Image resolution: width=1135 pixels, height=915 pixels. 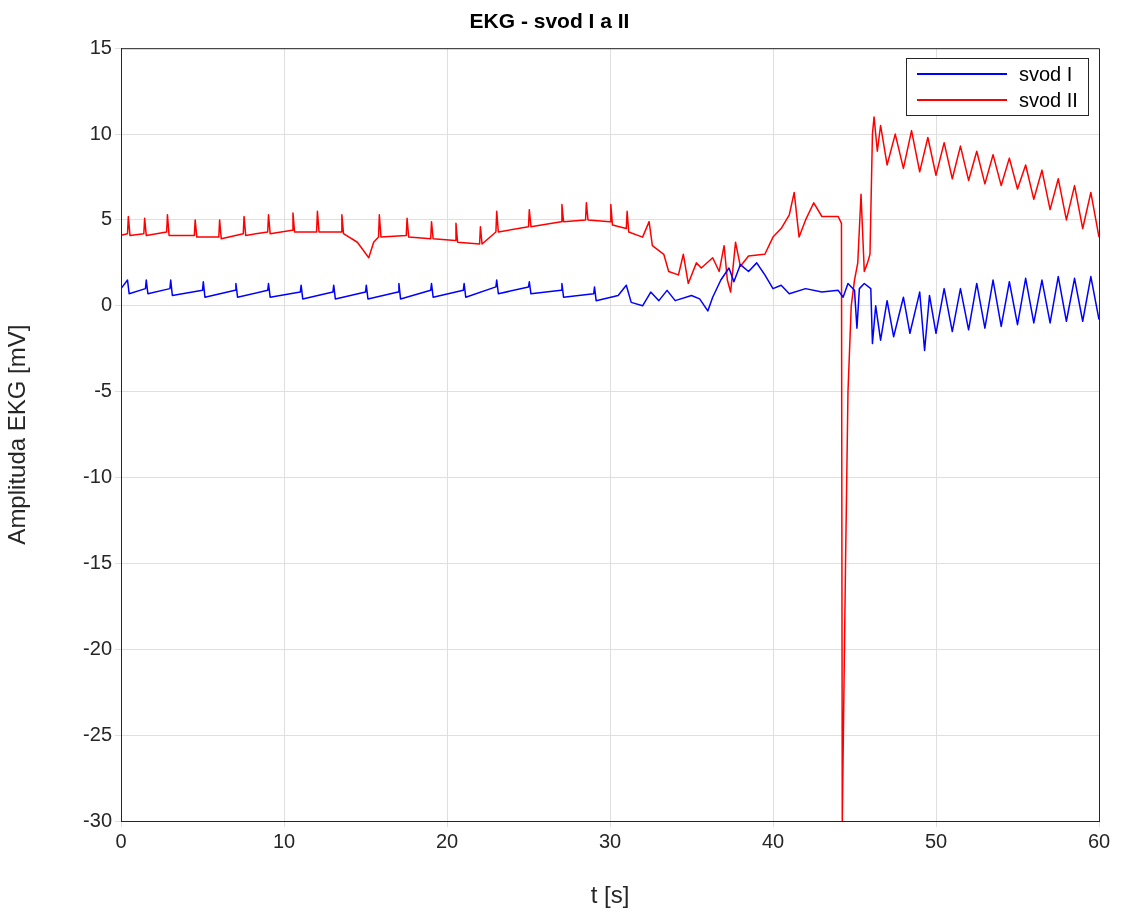 What do you see at coordinates (97, 476) in the screenshot?
I see `y-tick-label: -10` at bounding box center [97, 476].